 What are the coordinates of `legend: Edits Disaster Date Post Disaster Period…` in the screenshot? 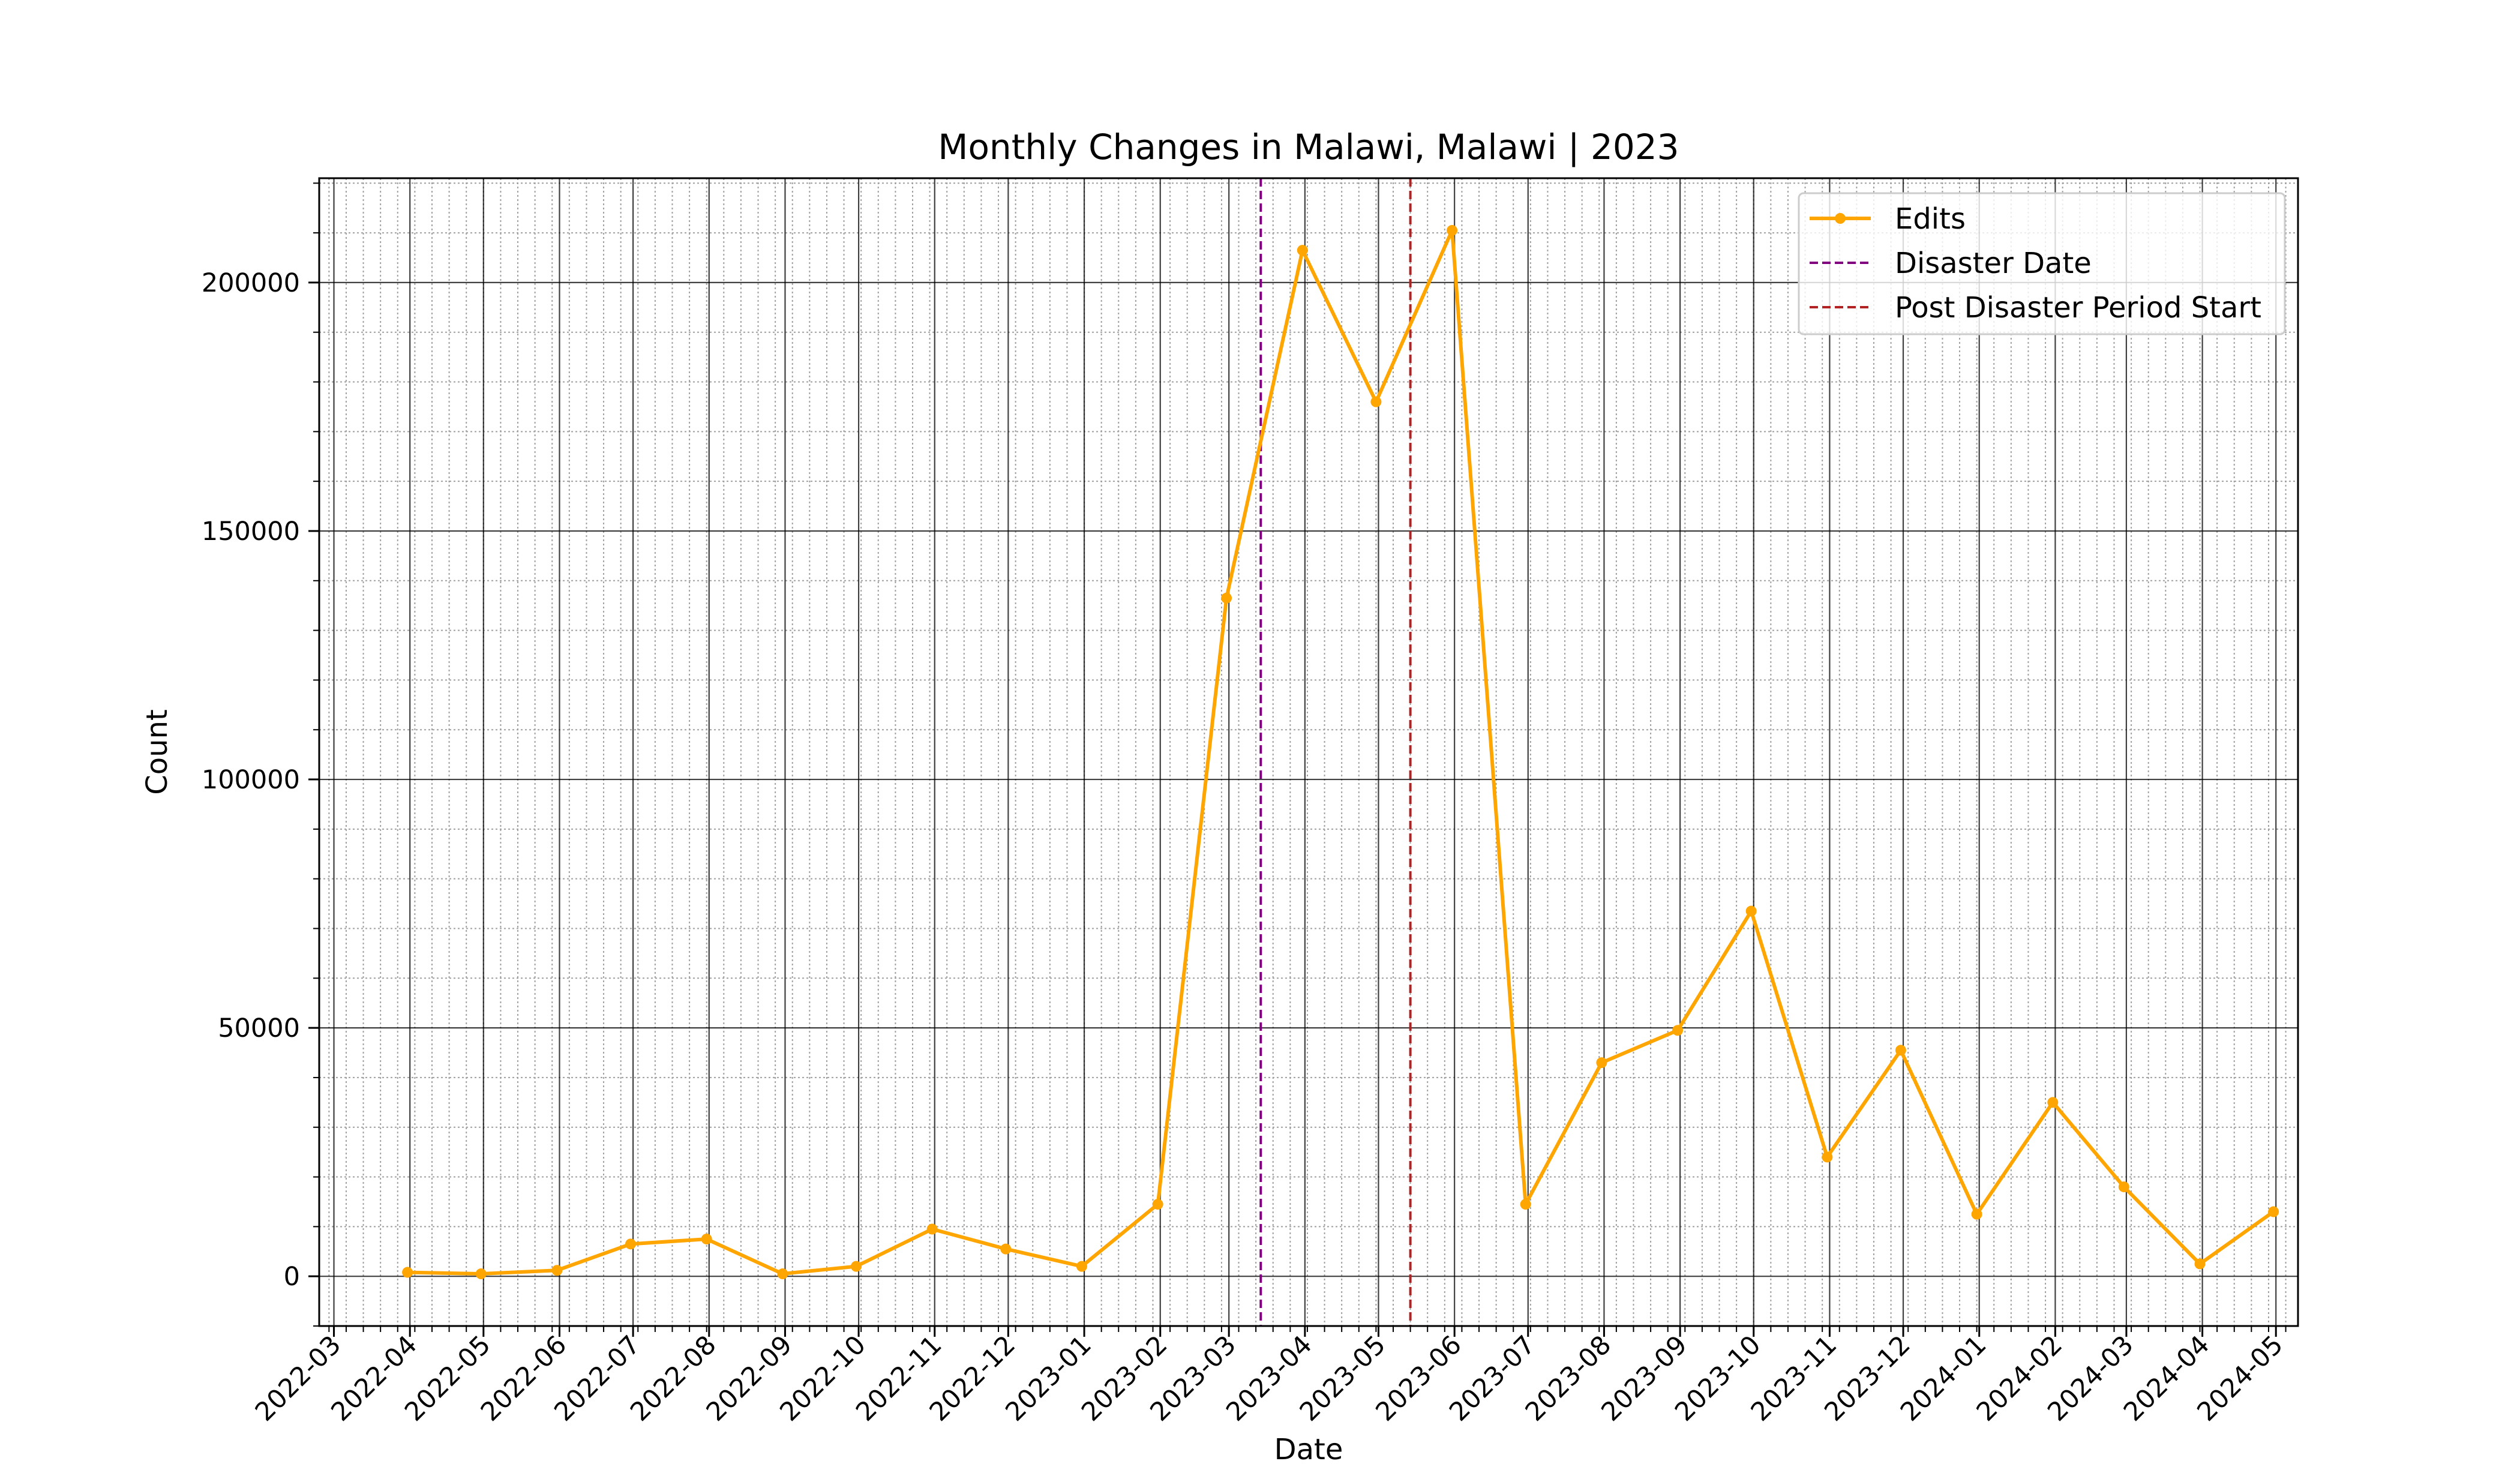 It's located at (2042, 263).